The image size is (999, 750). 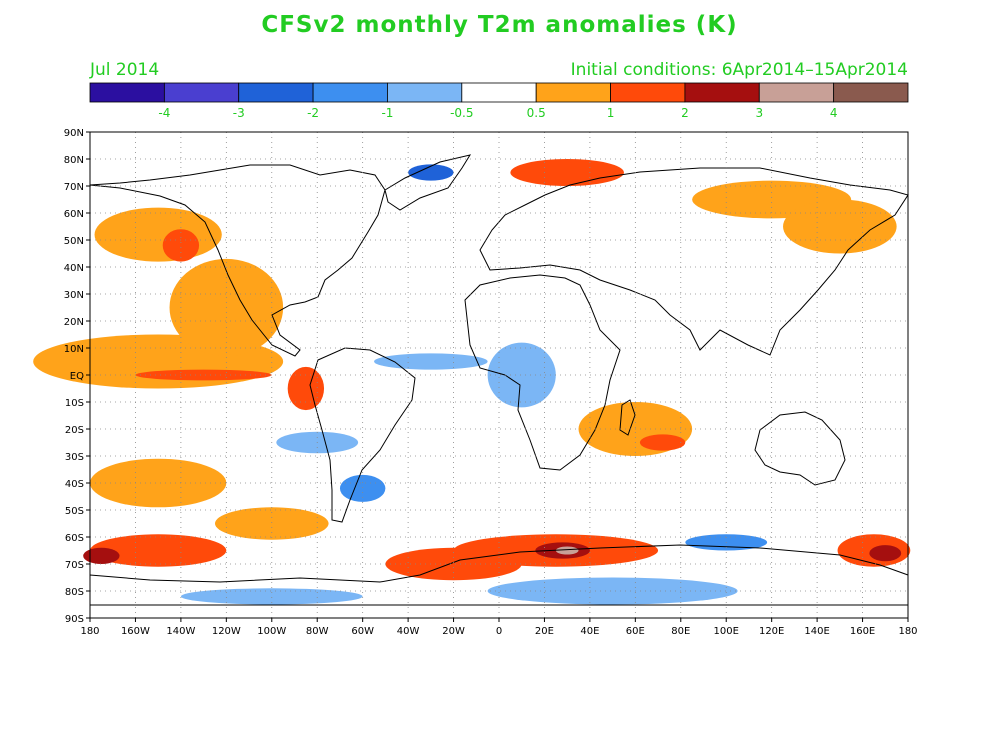 What do you see at coordinates (739, 70) in the screenshot?
I see `initial-conditions-label: Initial conditions: 6Apr2014–15Apr2014` at bounding box center [739, 70].